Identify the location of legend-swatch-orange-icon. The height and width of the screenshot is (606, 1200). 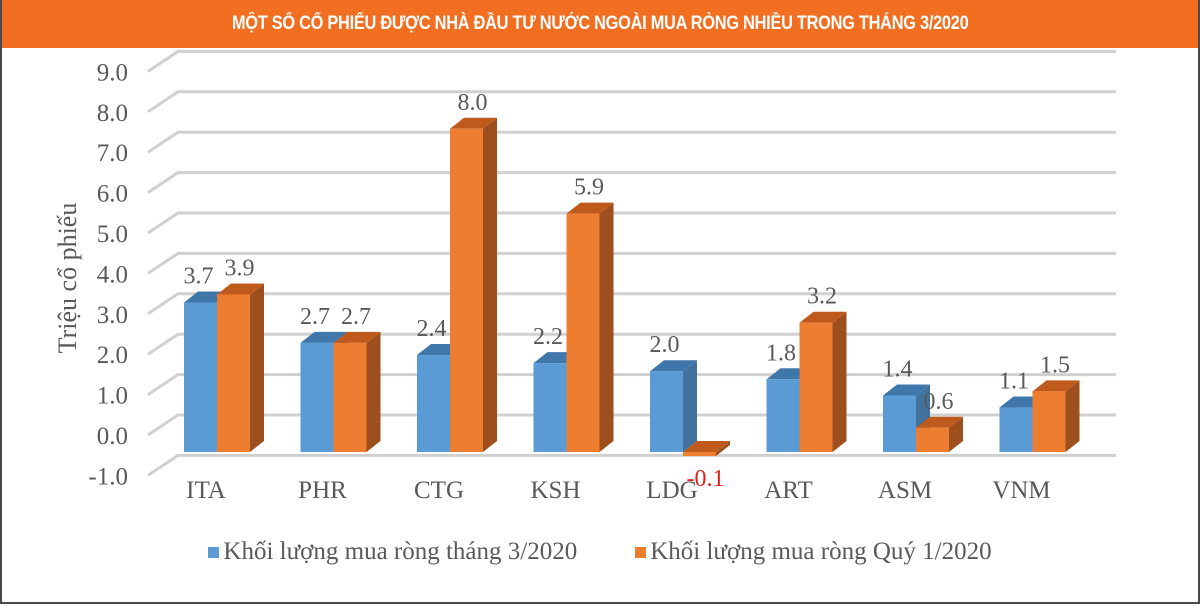
(641, 552).